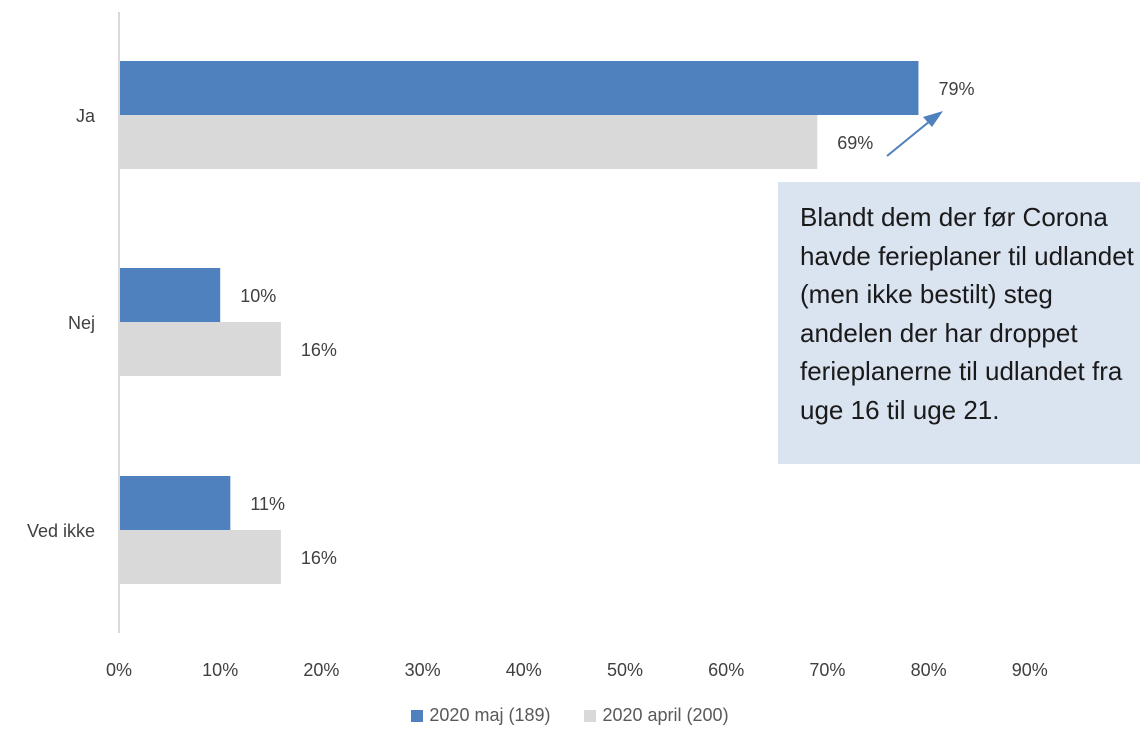 This screenshot has height=730, width=1140. Describe the element at coordinates (1030, 670) in the screenshot. I see `x-tick-label: 90%` at that location.